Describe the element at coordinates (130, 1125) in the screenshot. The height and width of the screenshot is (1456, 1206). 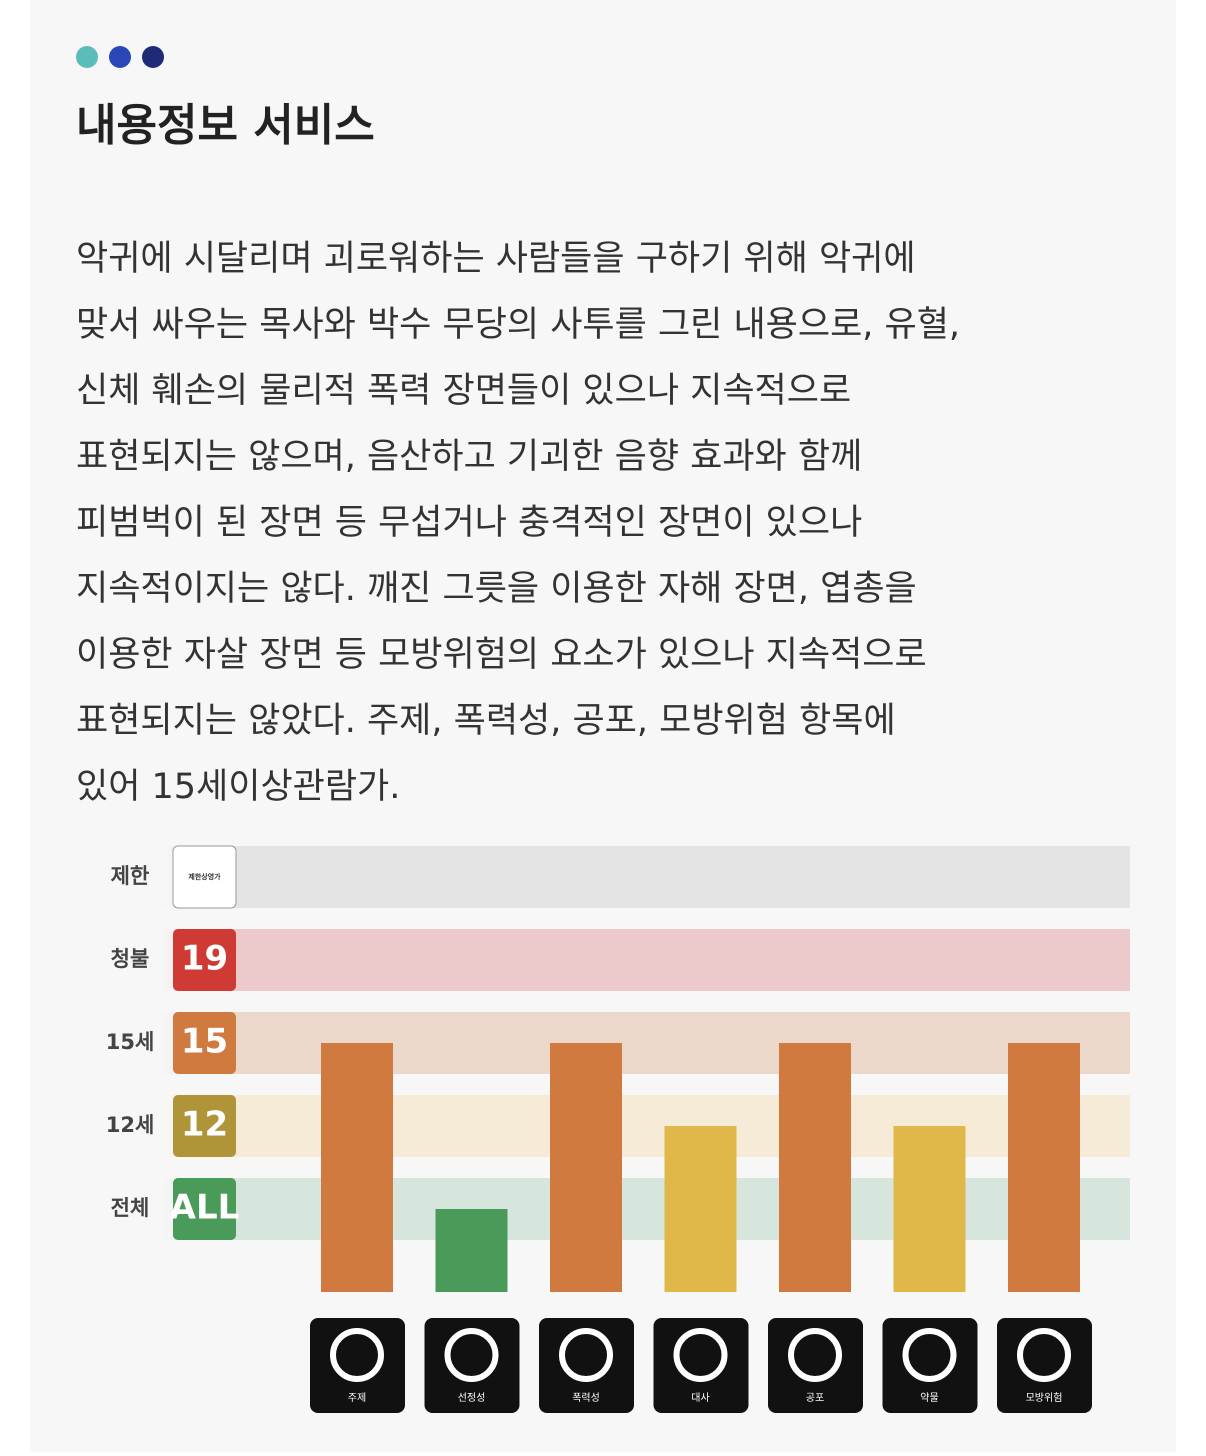
I see `y-tick-label: 12세` at that location.